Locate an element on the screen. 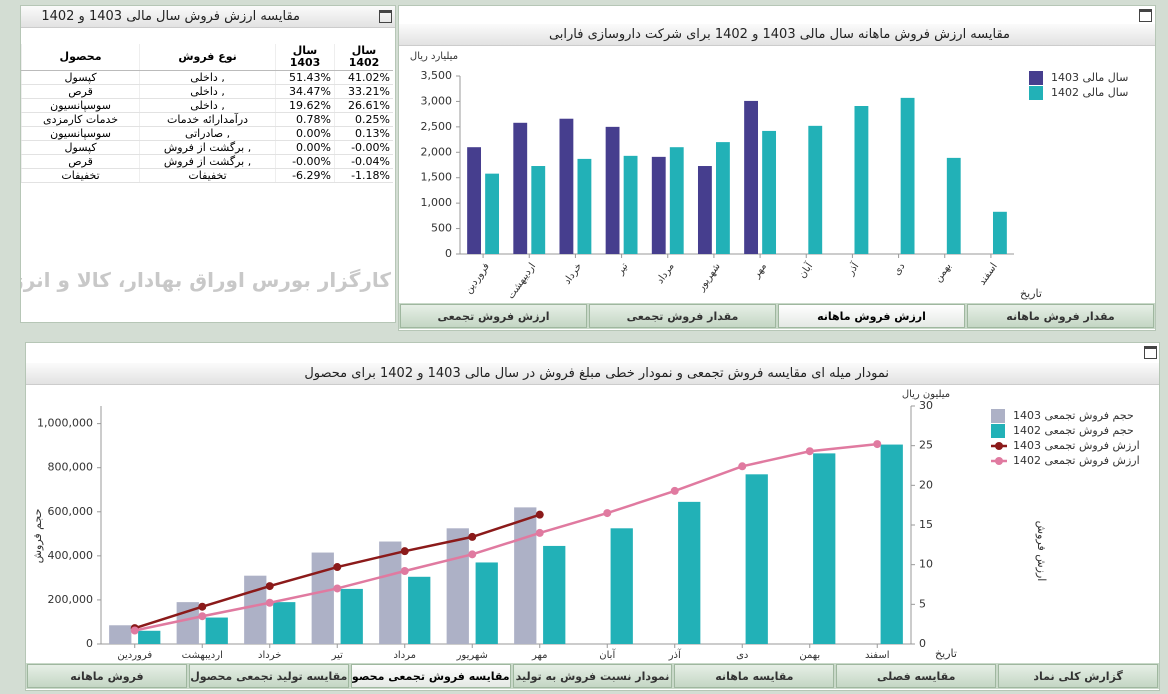 The width and height of the screenshot is (1168, 694). table-row: قرص داخلی , 34.47% 33.21% is located at coordinates (207, 91).